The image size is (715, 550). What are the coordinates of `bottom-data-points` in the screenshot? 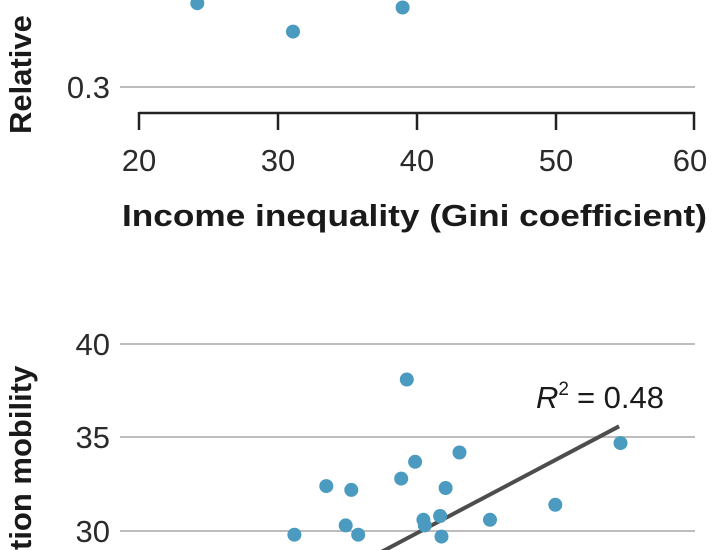 It's located at (457, 458).